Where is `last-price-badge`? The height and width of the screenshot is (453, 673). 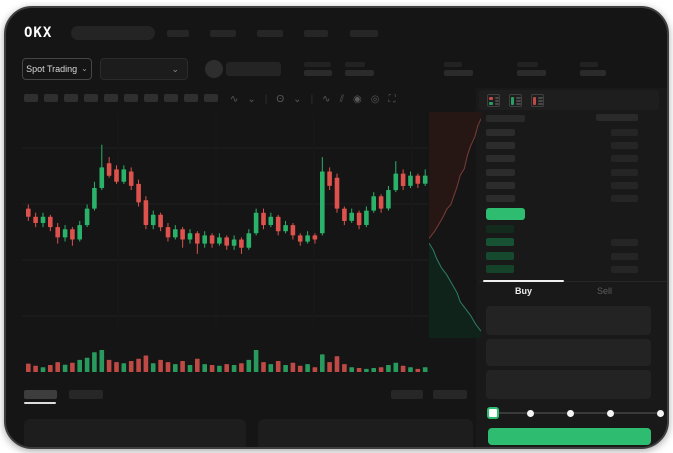 last-price-badge is located at coordinates (505, 214).